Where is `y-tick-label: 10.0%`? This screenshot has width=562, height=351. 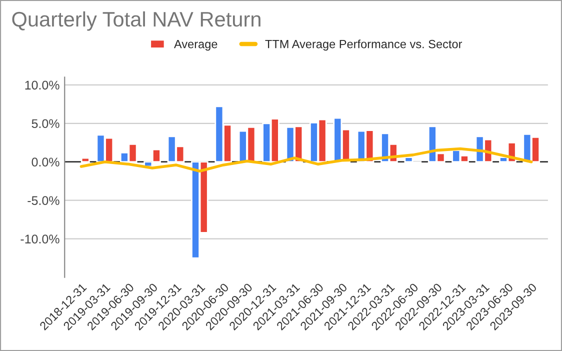 y-tick-label: 10.0% is located at coordinates (42, 85).